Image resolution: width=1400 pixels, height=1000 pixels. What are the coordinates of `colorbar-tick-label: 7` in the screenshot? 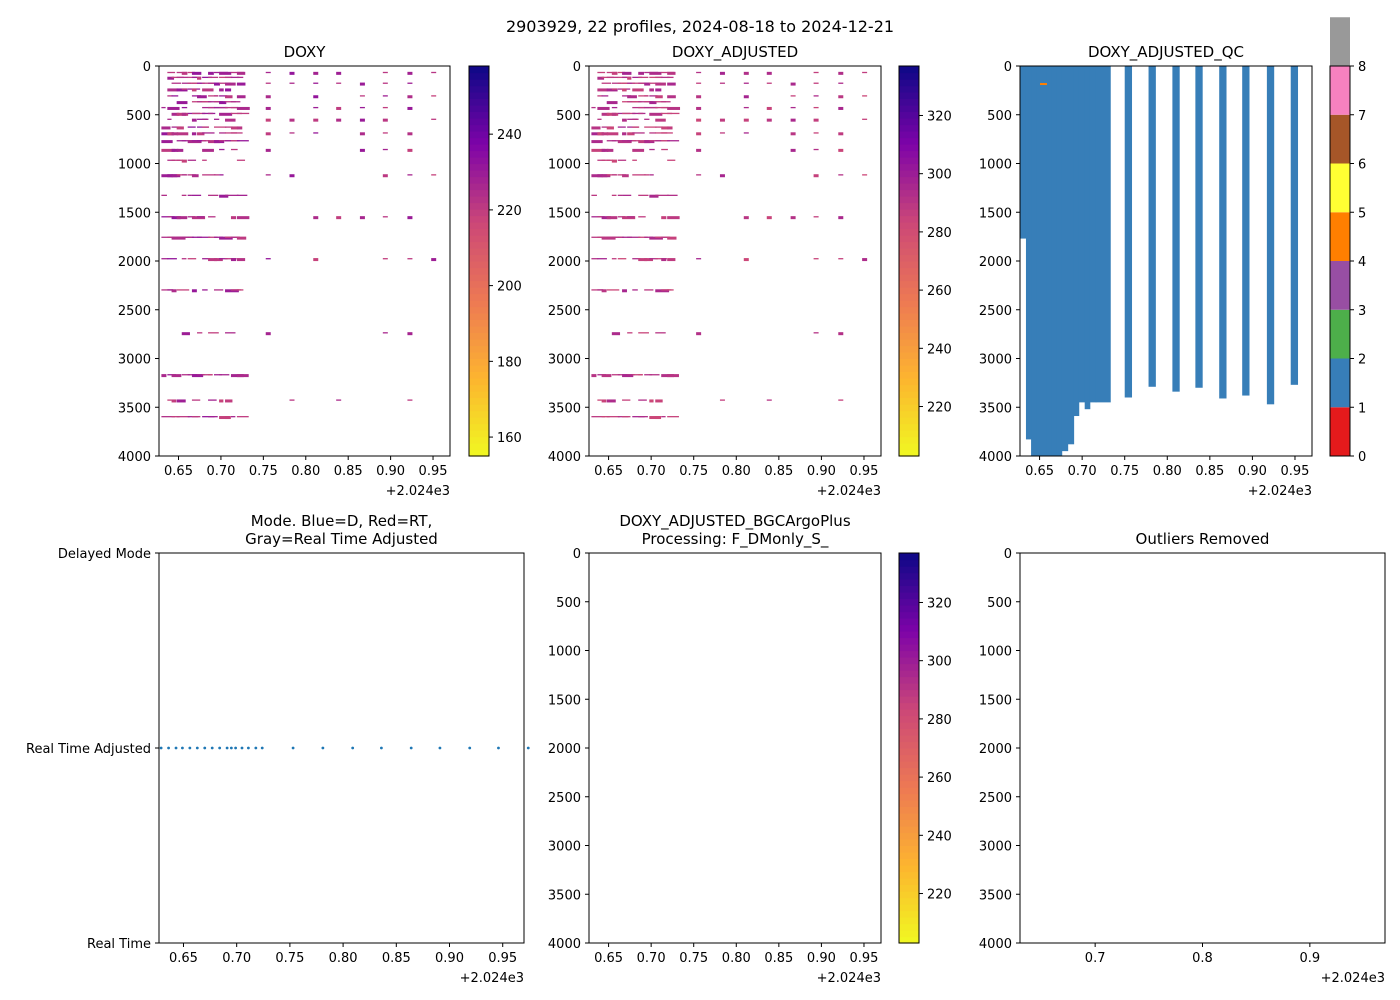 It's located at (1362, 116).